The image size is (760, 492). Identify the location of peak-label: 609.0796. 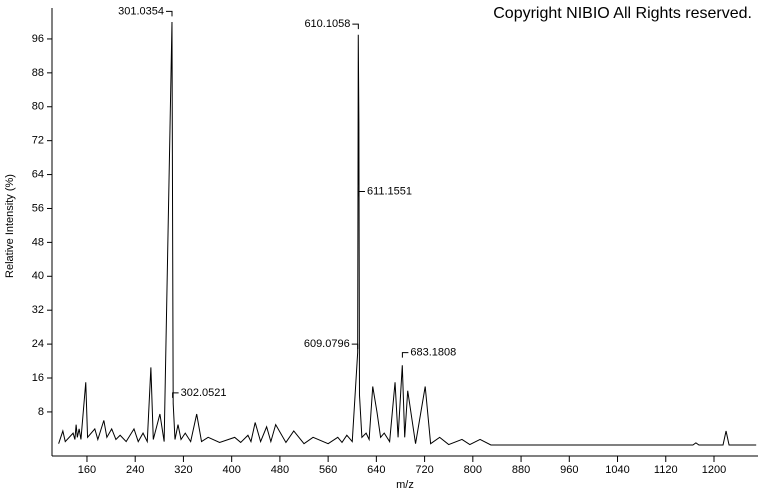
(327, 344).